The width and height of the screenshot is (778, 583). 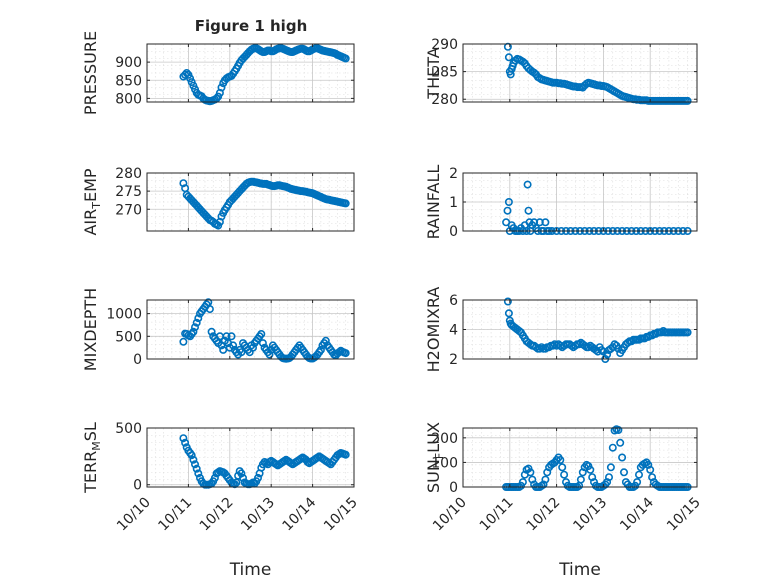 I want to click on y-axis-label-part: TERR, so click(x=90, y=472).